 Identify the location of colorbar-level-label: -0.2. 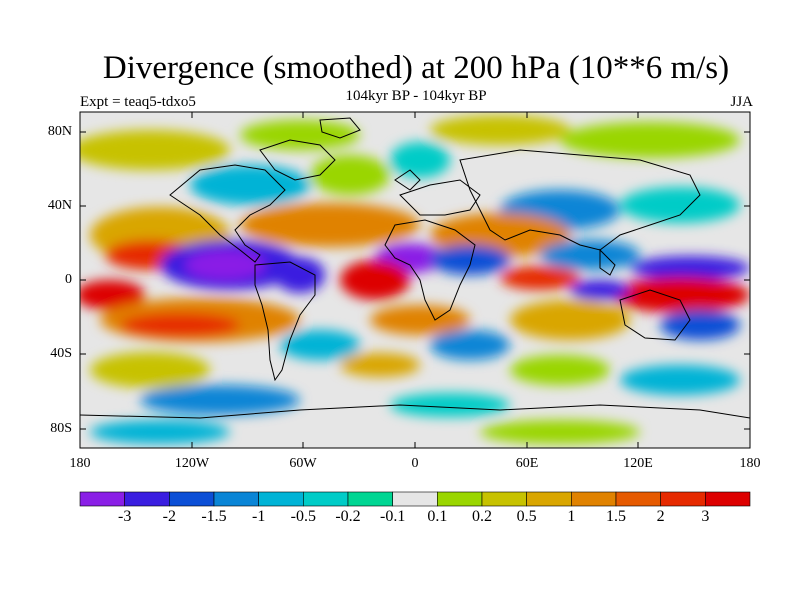
(348, 516).